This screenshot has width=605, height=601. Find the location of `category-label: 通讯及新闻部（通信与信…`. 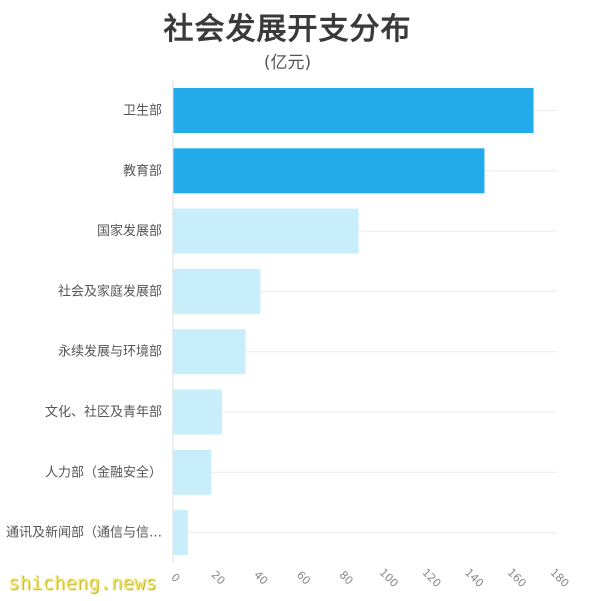

category-label: 通讯及新闻部（通信与信… is located at coordinates (84, 533).